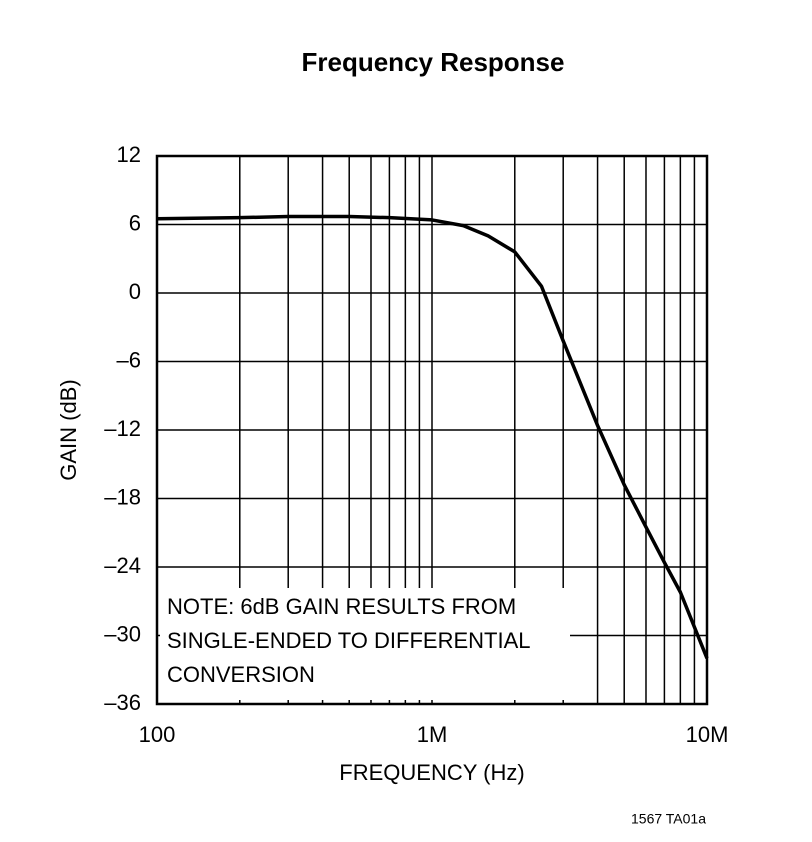 The height and width of the screenshot is (842, 812). I want to click on y-axis-label: GAIN (dB), so click(68, 429).